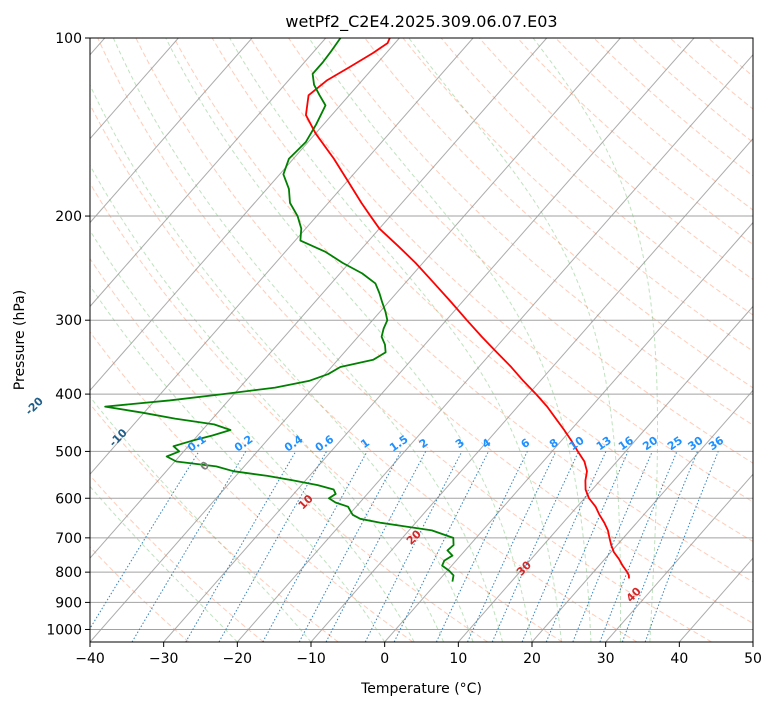  I want to click on x-tick-label: 30, so click(606, 659).